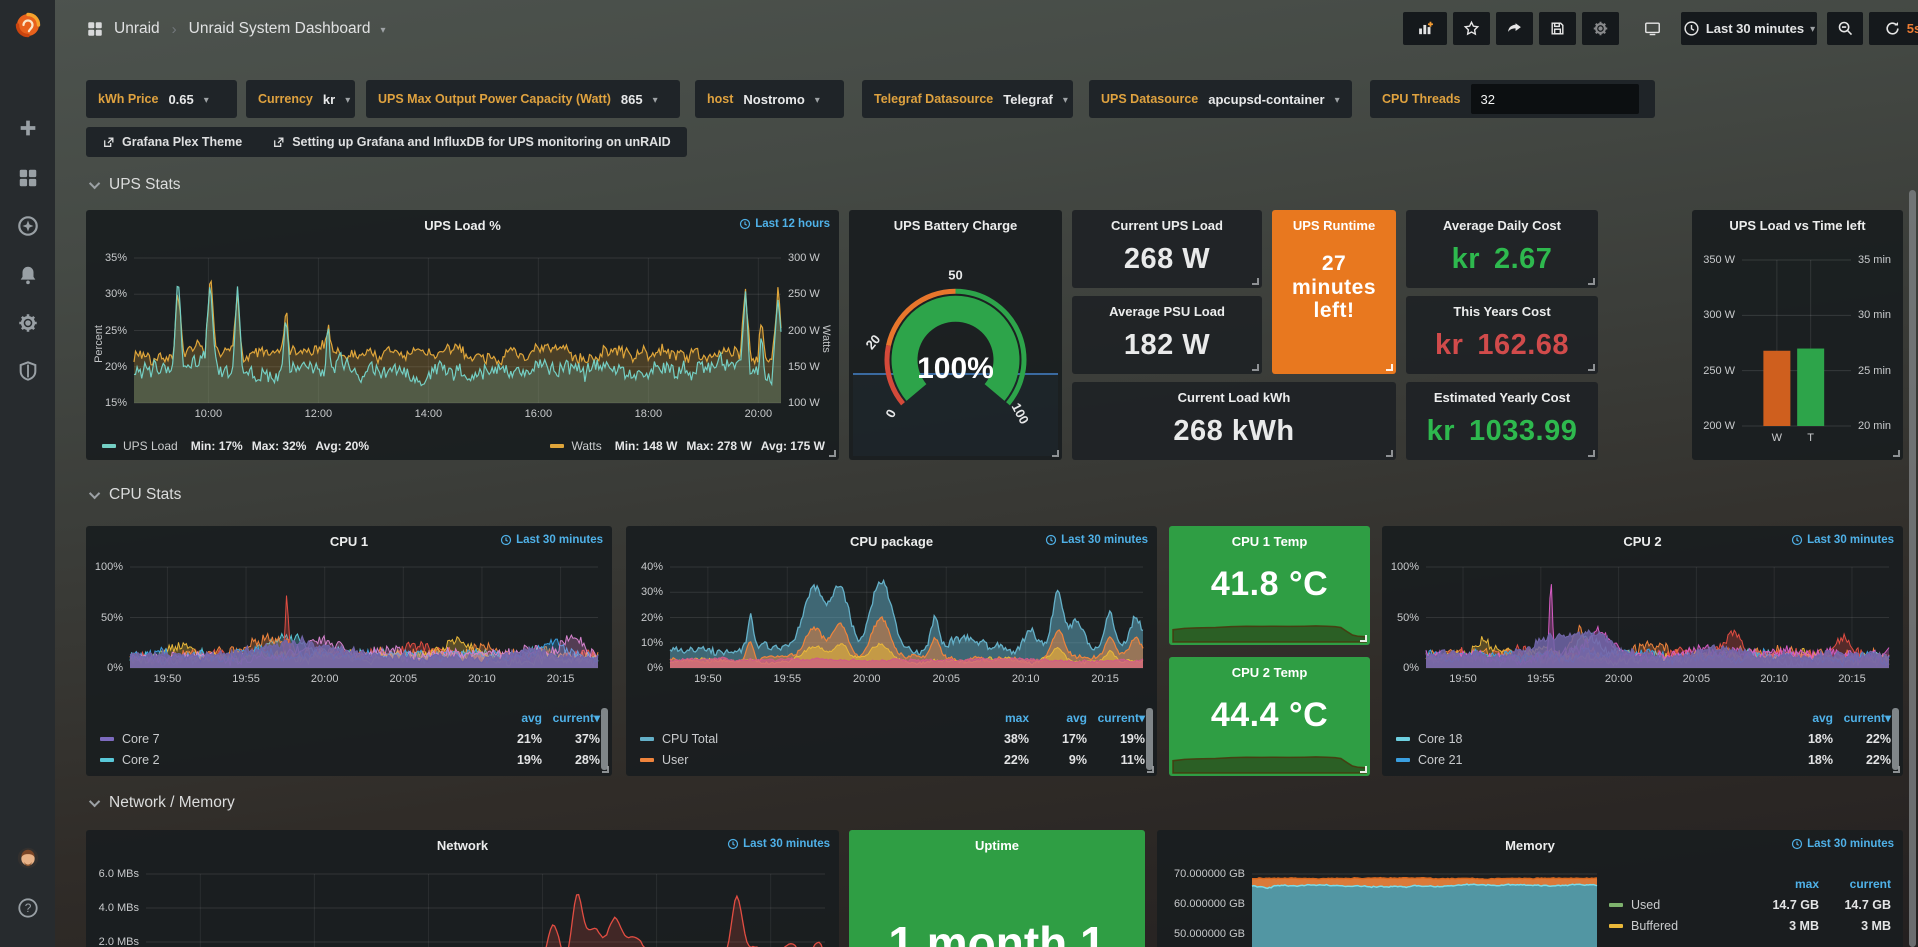  What do you see at coordinates (1643, 759) in the screenshot?
I see `legend-series: Core 21 18% 22%` at bounding box center [1643, 759].